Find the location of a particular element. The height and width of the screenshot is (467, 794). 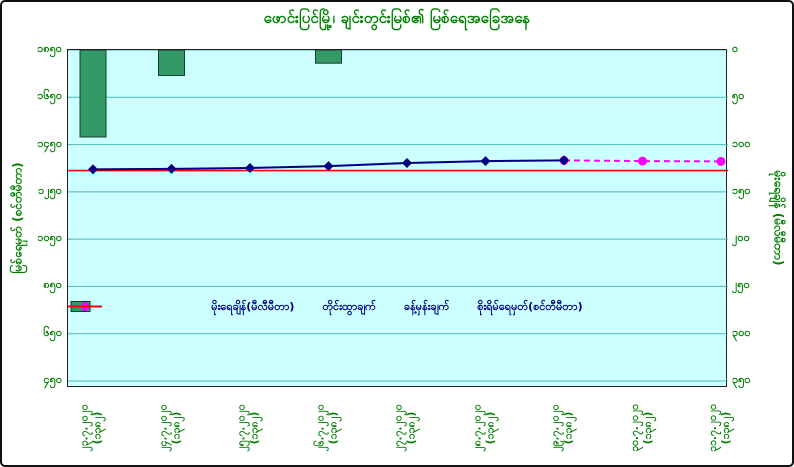

right-axis-tick-label: ၃၅၀ is located at coordinates (741, 379).